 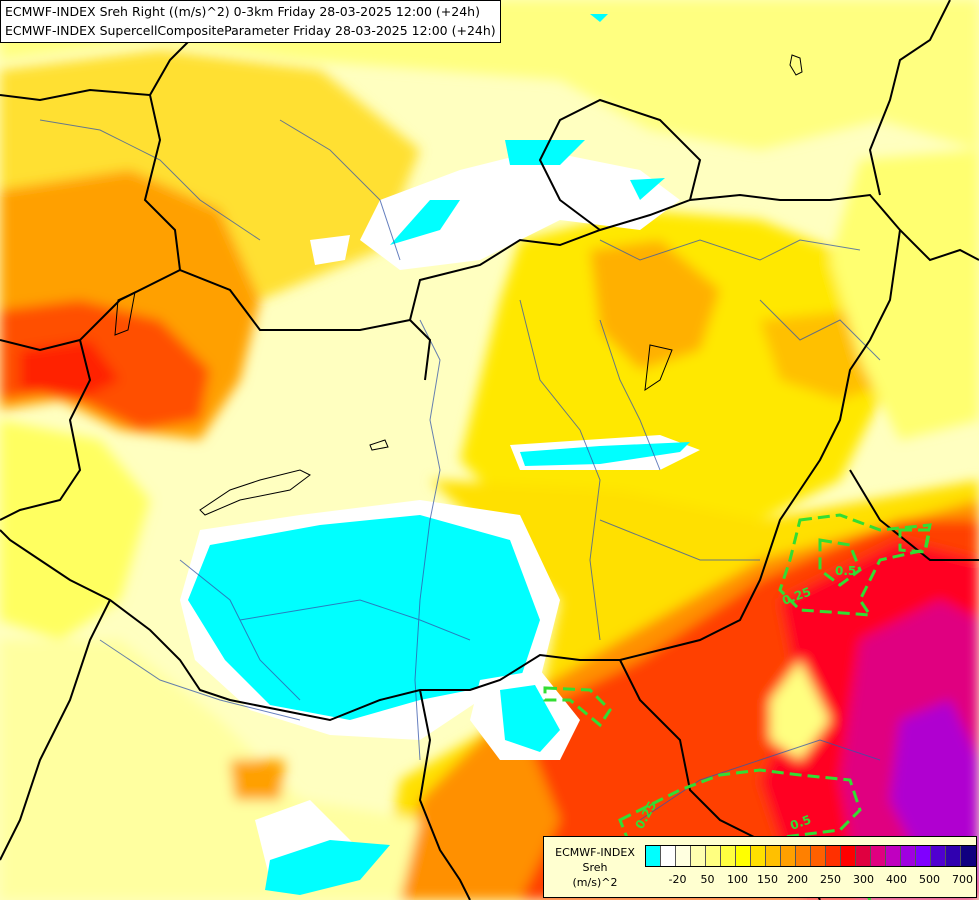 I want to click on scp-label-3: 0.5, so click(x=800, y=822).